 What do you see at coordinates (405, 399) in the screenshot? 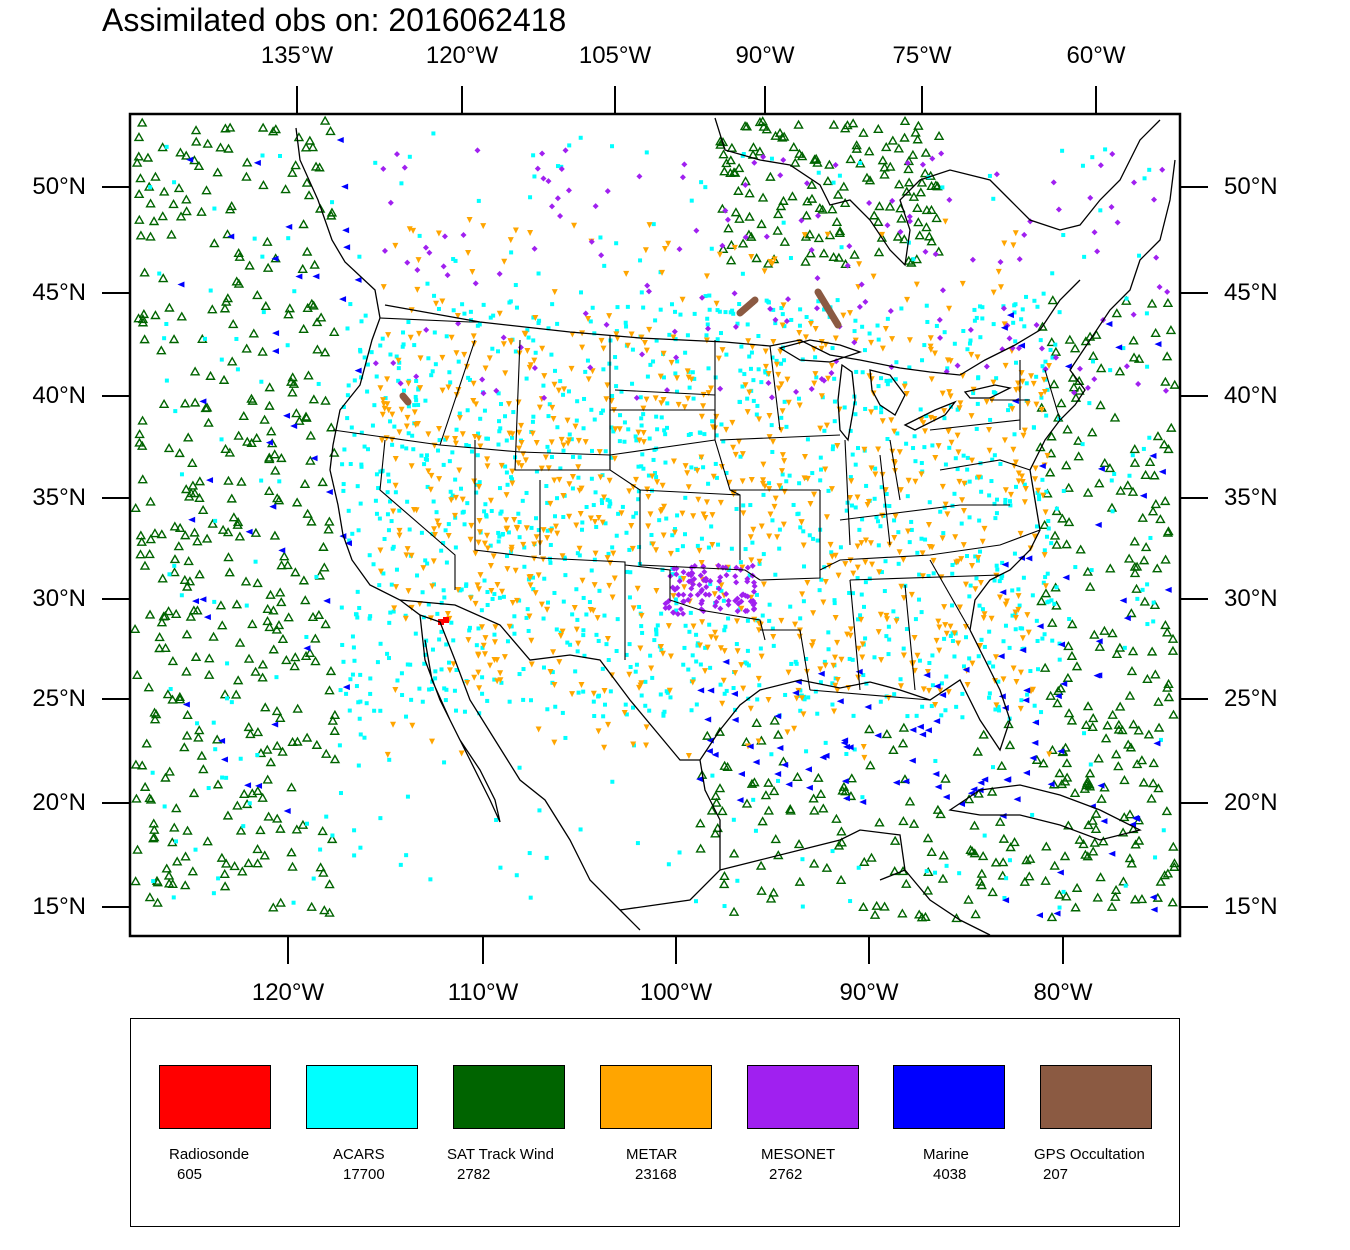
I see `gps-occultation-marker` at bounding box center [405, 399].